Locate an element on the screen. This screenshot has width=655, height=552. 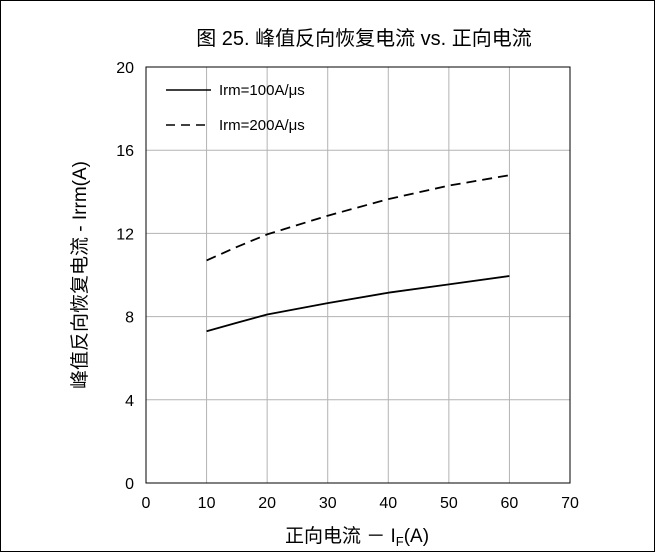
x-tick-label: 60 is located at coordinates (510, 503).